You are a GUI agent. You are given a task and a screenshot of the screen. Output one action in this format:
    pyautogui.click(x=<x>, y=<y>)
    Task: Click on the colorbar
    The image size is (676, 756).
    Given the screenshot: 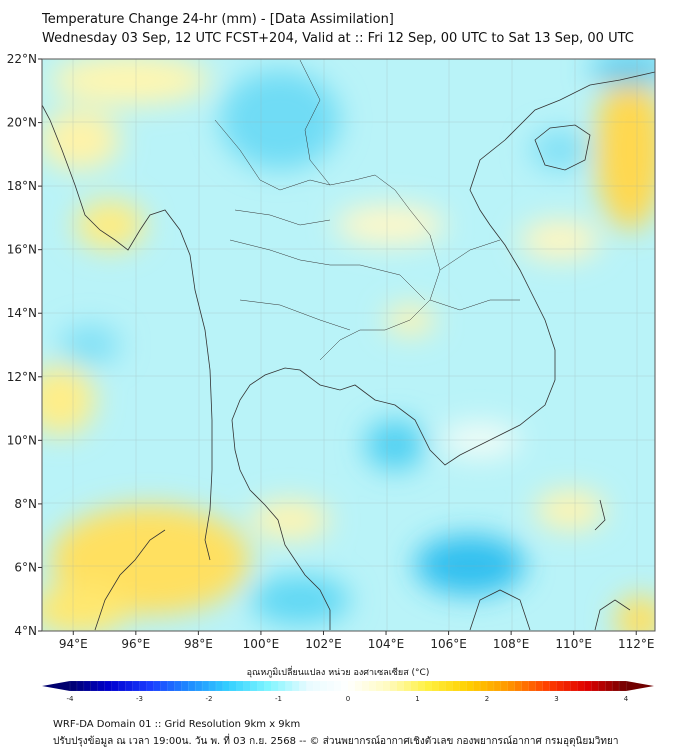 What is the action you would take?
    pyautogui.click(x=348, y=686)
    